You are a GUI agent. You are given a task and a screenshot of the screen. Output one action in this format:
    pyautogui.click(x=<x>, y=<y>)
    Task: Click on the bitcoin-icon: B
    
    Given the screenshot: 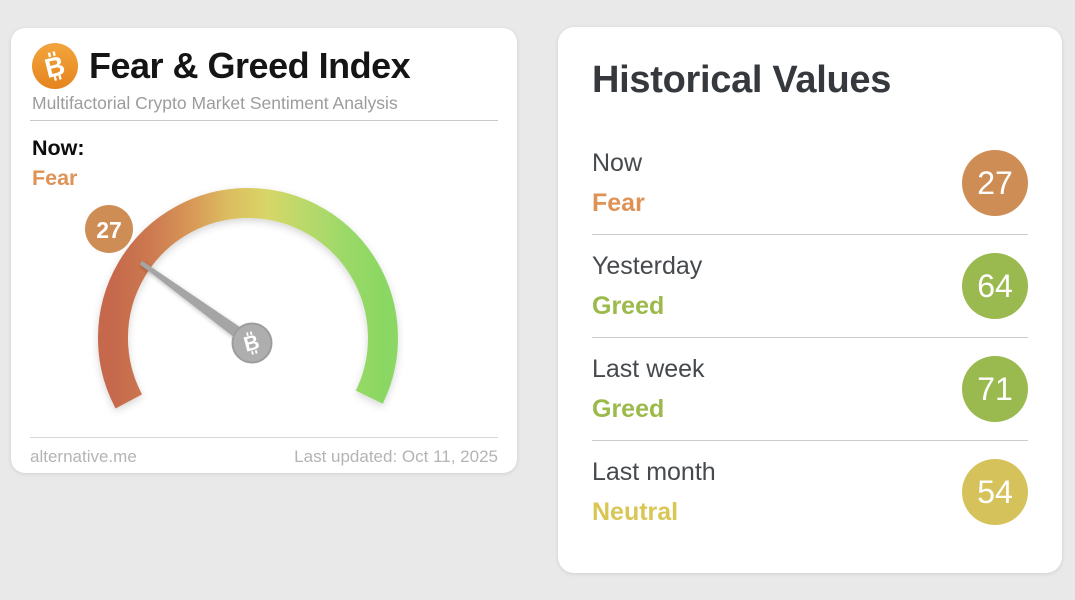 What is the action you would take?
    pyautogui.click(x=55, y=66)
    